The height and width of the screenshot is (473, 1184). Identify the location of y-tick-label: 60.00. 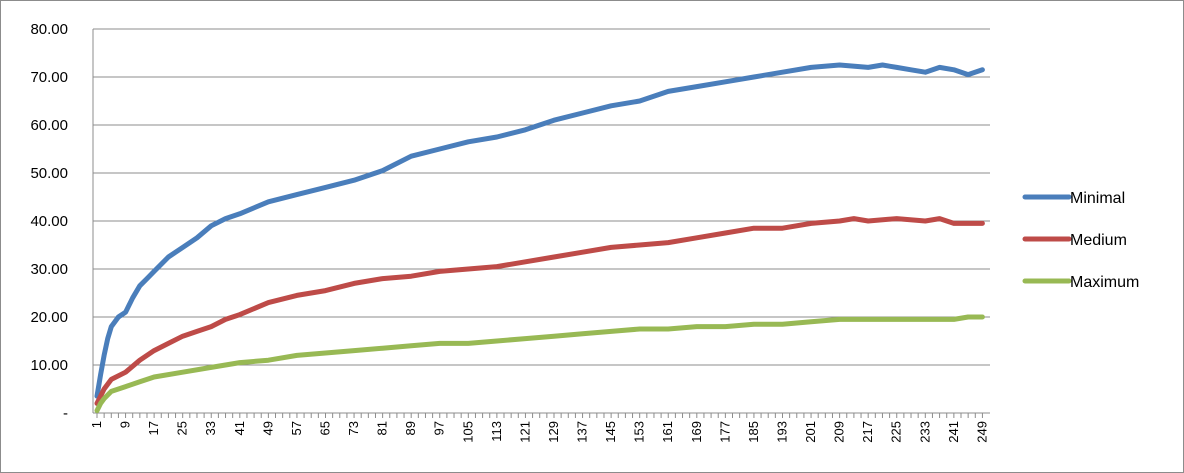
(49, 125).